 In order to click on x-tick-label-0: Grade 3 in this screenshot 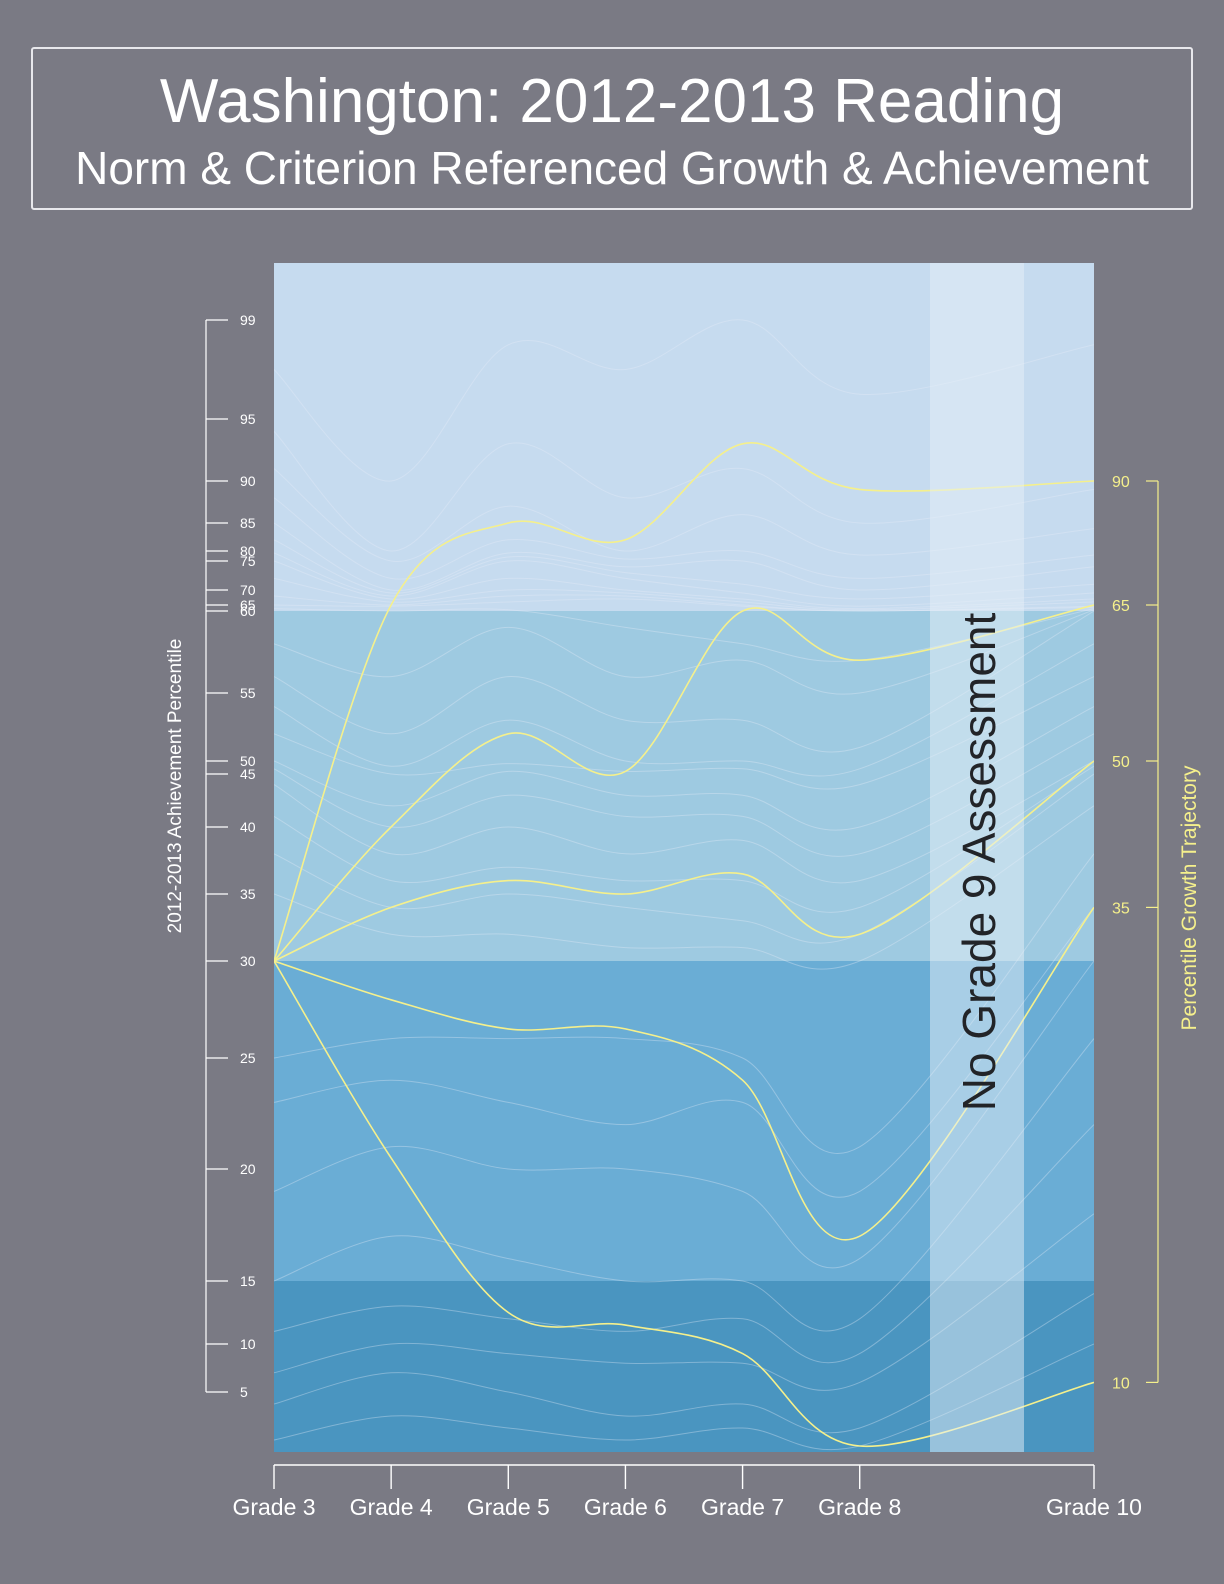, I will do `click(273, 1507)`.